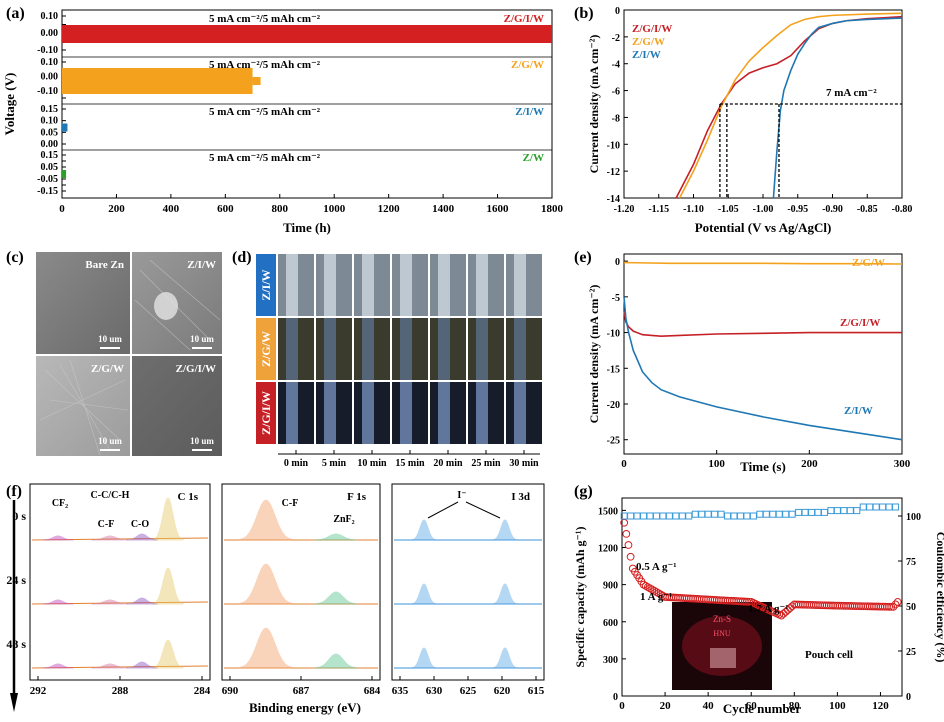  Describe the element at coordinates (624, 464) in the screenshot. I see `panel-e-xtick-label: 0` at that location.